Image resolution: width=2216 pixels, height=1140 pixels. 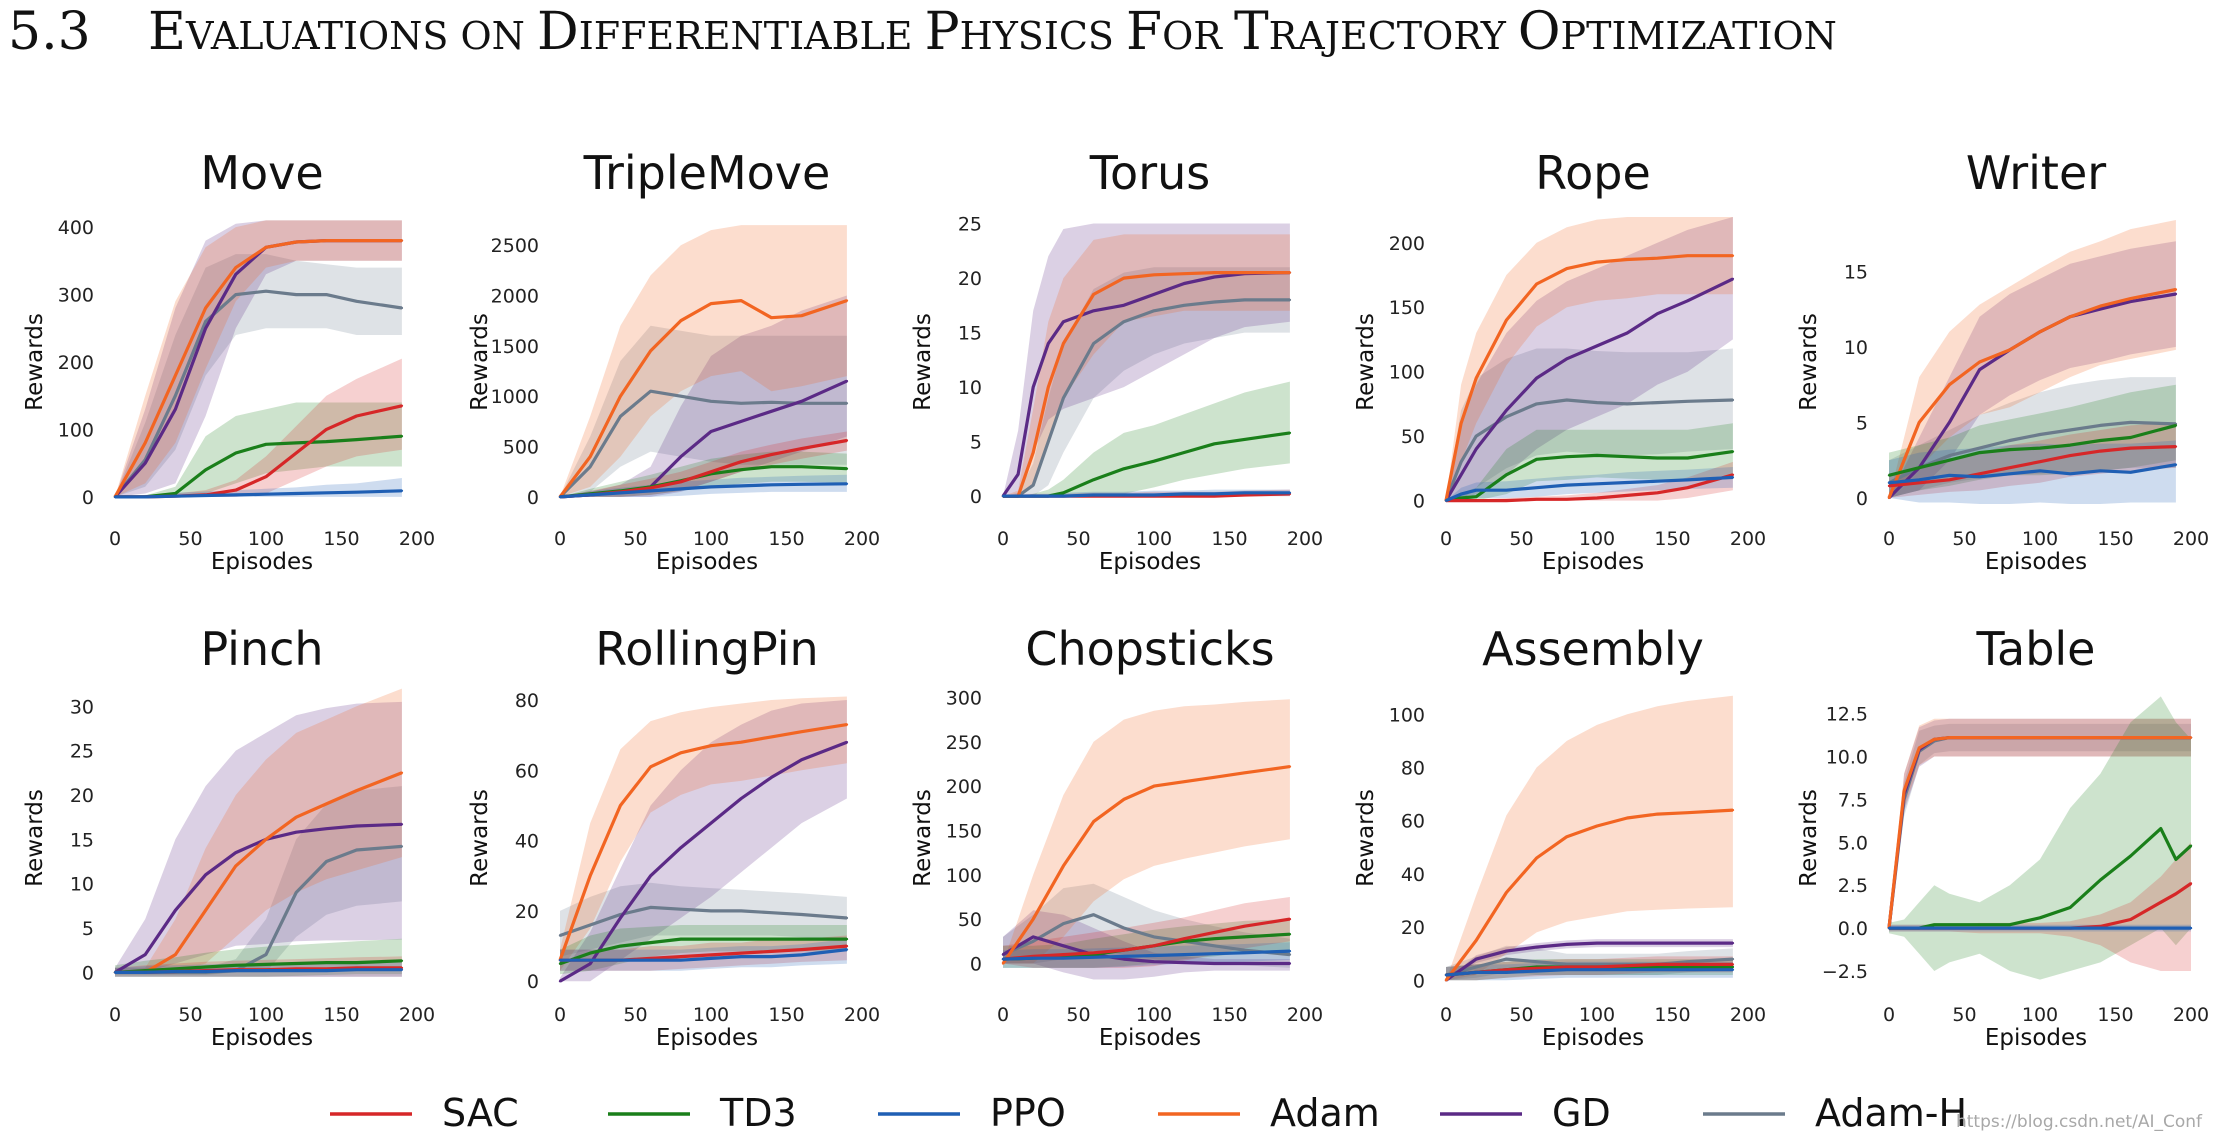 I want to click on x-tick-label: 50, so click(x=1521, y=1015).